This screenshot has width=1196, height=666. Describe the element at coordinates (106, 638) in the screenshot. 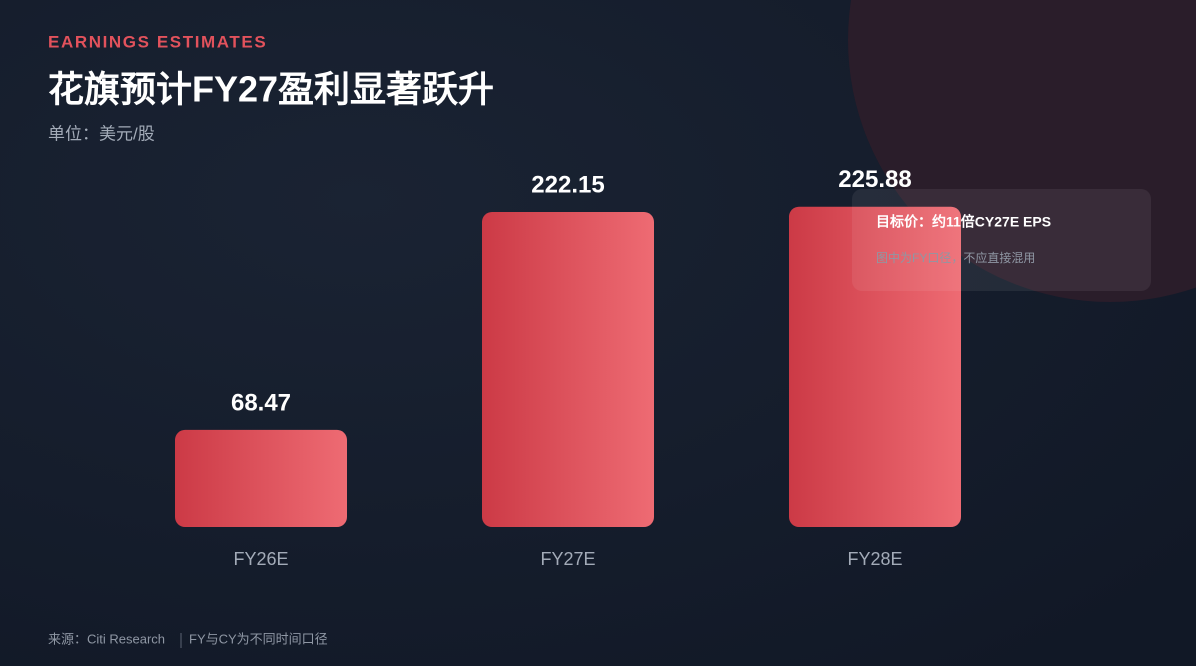

I see `footer-source: 来源：Citi Research` at that location.